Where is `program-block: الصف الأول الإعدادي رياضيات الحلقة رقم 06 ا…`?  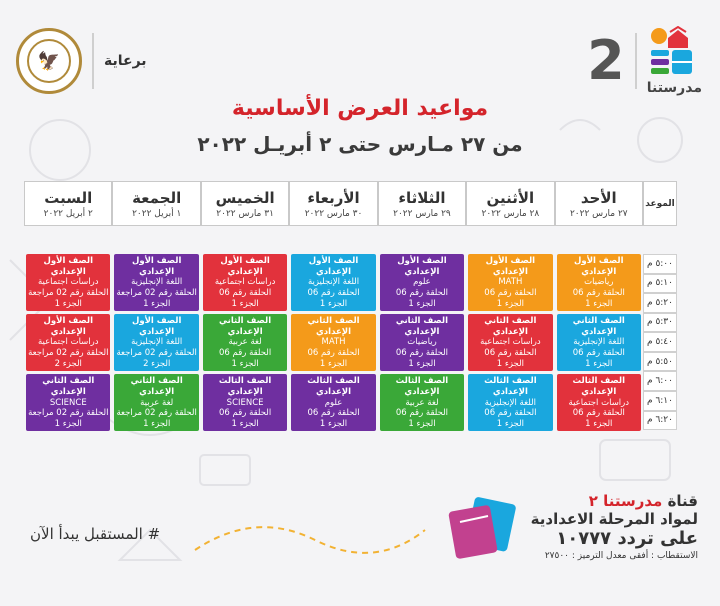 program-block: الصف الأول الإعدادي رياضيات الحلقة رقم 06 ا… is located at coordinates (598, 283).